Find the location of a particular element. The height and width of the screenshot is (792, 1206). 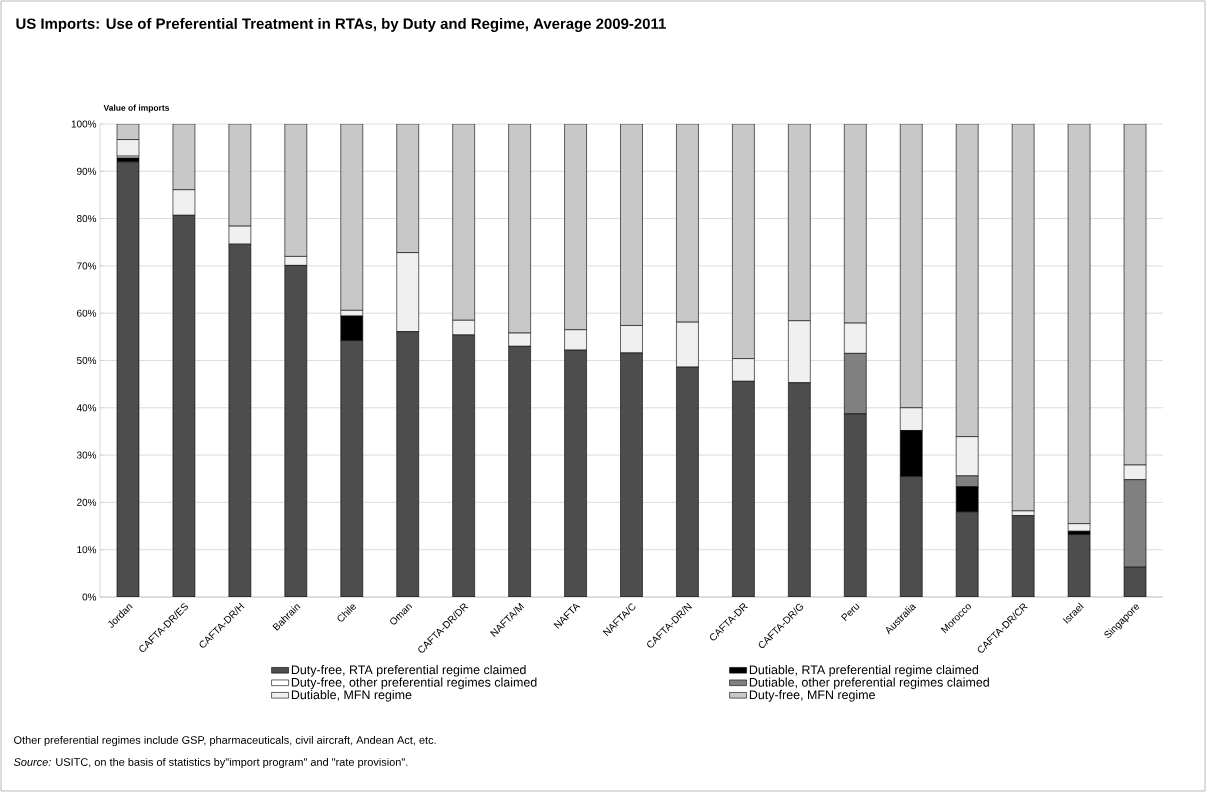

y-tick-label: 30% is located at coordinates (86, 455).